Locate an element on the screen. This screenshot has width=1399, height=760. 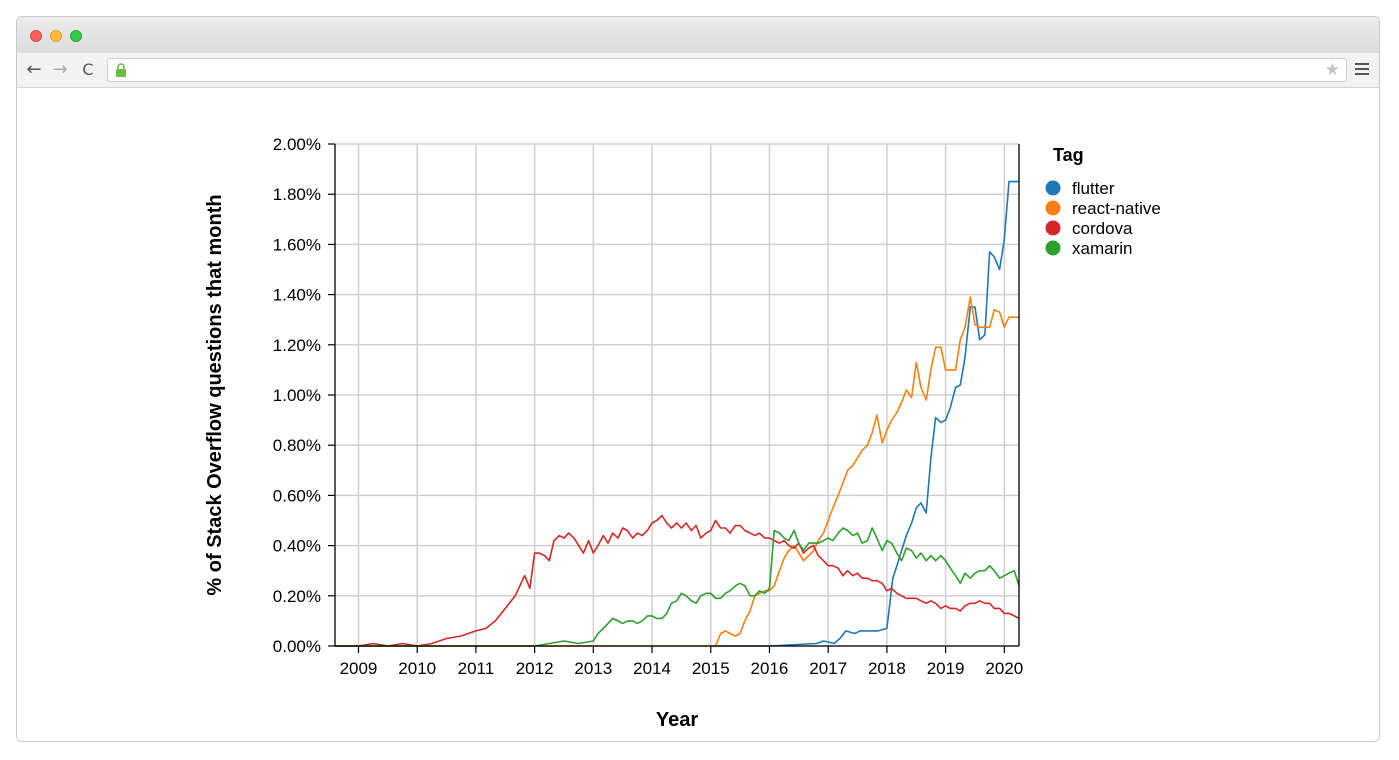
y-tick-label: 1.80% is located at coordinates (297, 194).